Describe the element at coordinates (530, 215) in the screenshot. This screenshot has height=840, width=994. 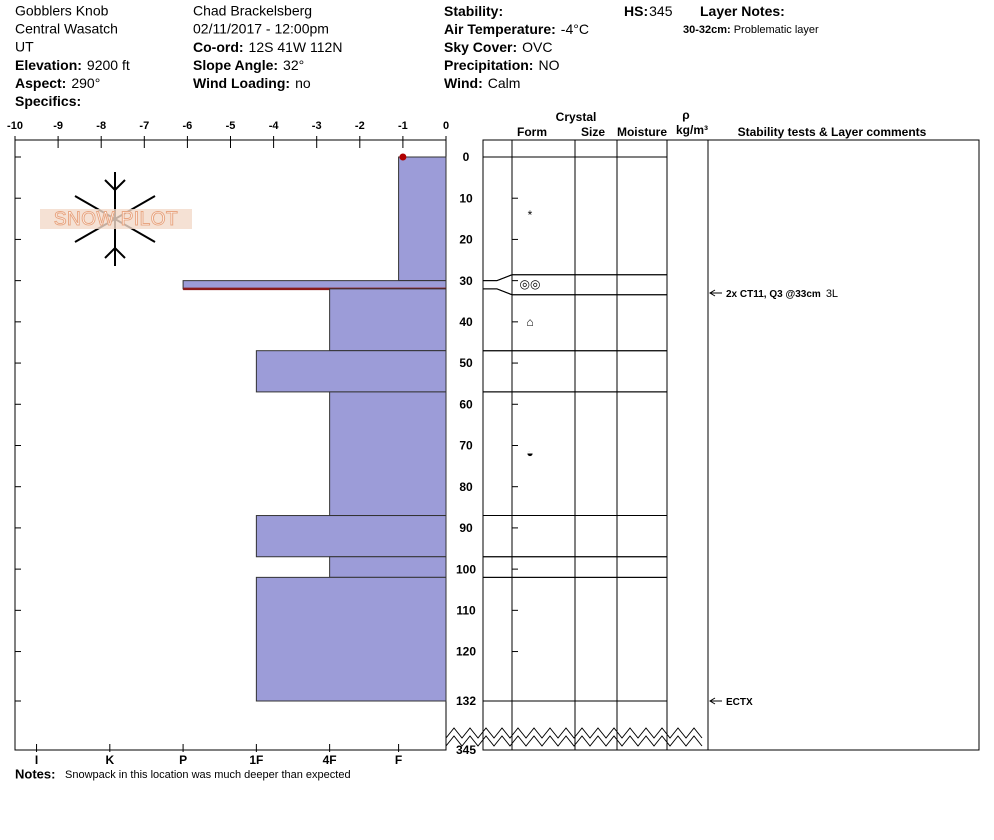
I see `crystal-form: *` at that location.